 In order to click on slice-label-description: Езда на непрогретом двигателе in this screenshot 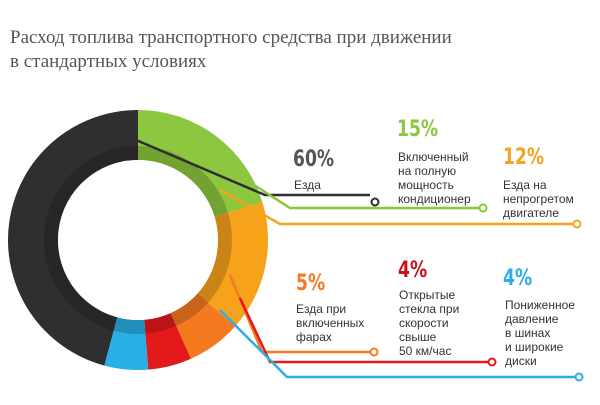, I will do `click(538, 199)`.